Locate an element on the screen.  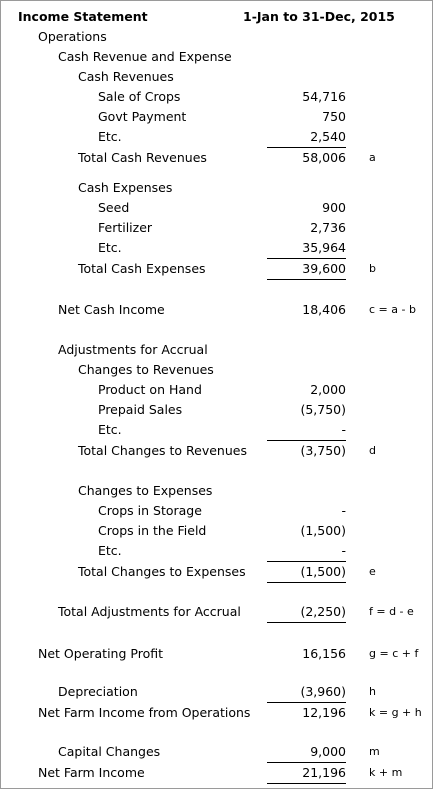
row-note: m is located at coordinates (374, 751).